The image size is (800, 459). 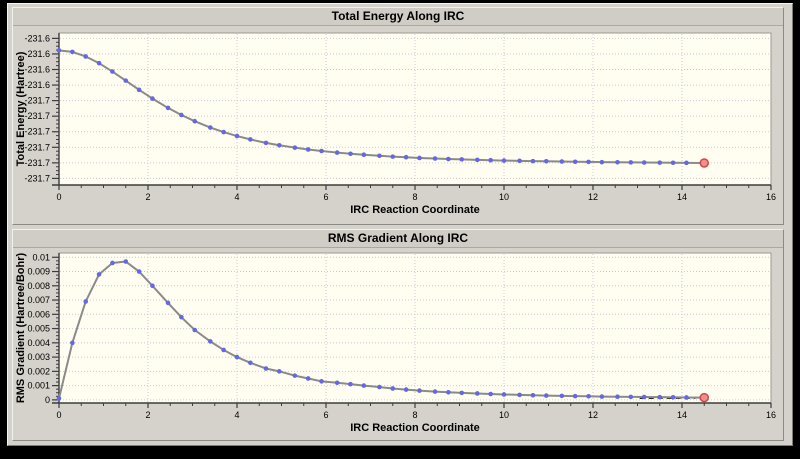 I want to click on x-tick-label: 6, so click(x=325, y=415).